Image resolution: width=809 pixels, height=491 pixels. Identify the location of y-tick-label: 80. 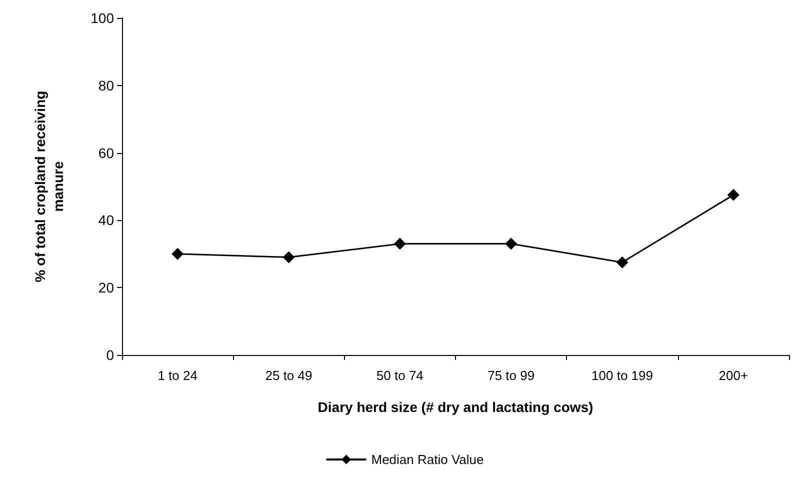
(106, 85).